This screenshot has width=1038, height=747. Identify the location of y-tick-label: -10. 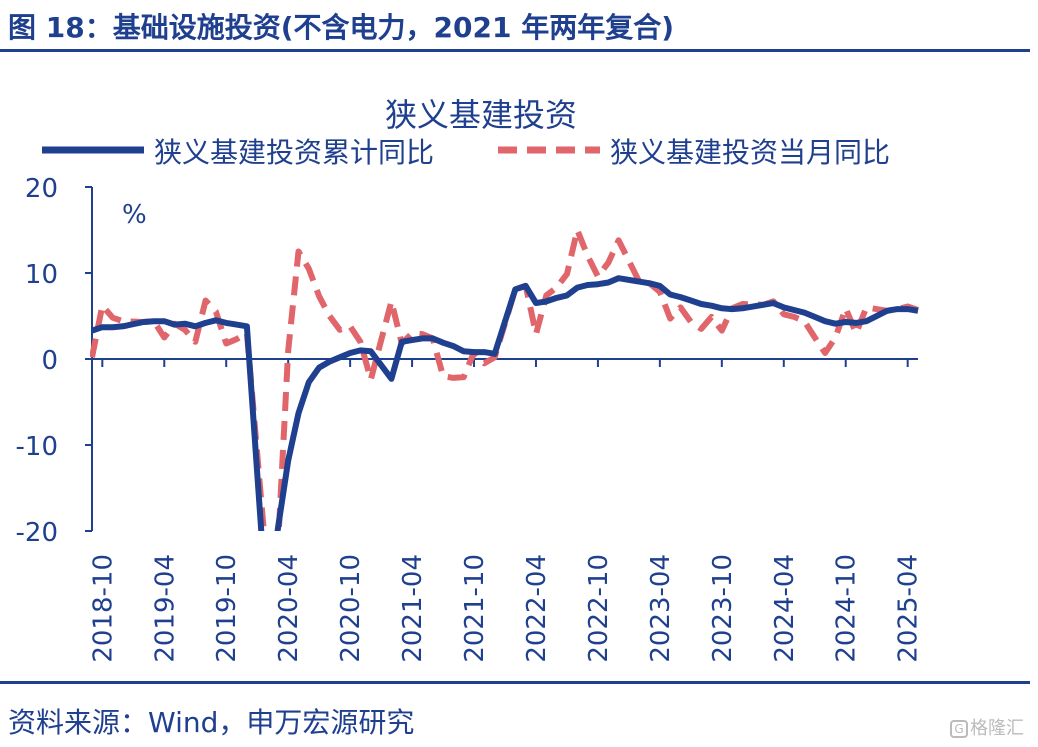
(37, 447).